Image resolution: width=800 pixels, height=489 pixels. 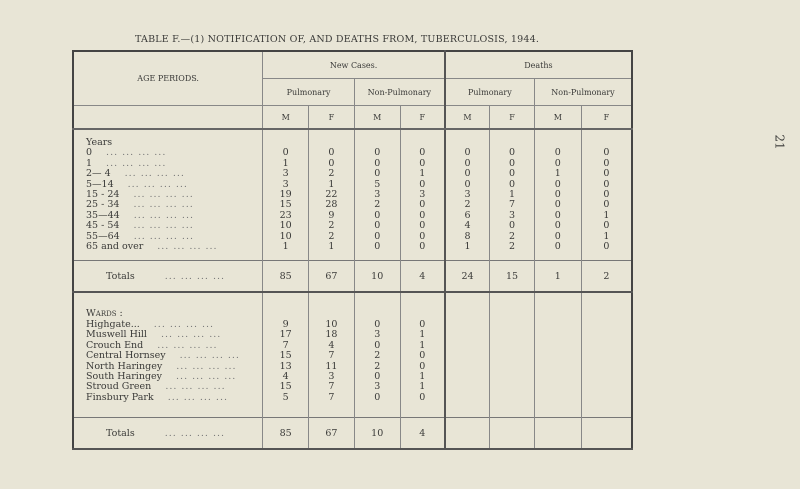 What do you see at coordinates (352, 174) in the screenshot?
I see `age-row: 2— 4... ... ... ... 3 2 0 1 0 0 1 0` at bounding box center [352, 174].